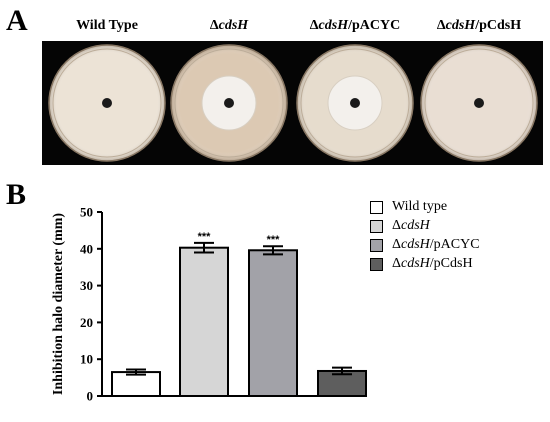 This screenshot has width=550, height=422. I want to click on y-tick-label: 30, so click(86, 285).